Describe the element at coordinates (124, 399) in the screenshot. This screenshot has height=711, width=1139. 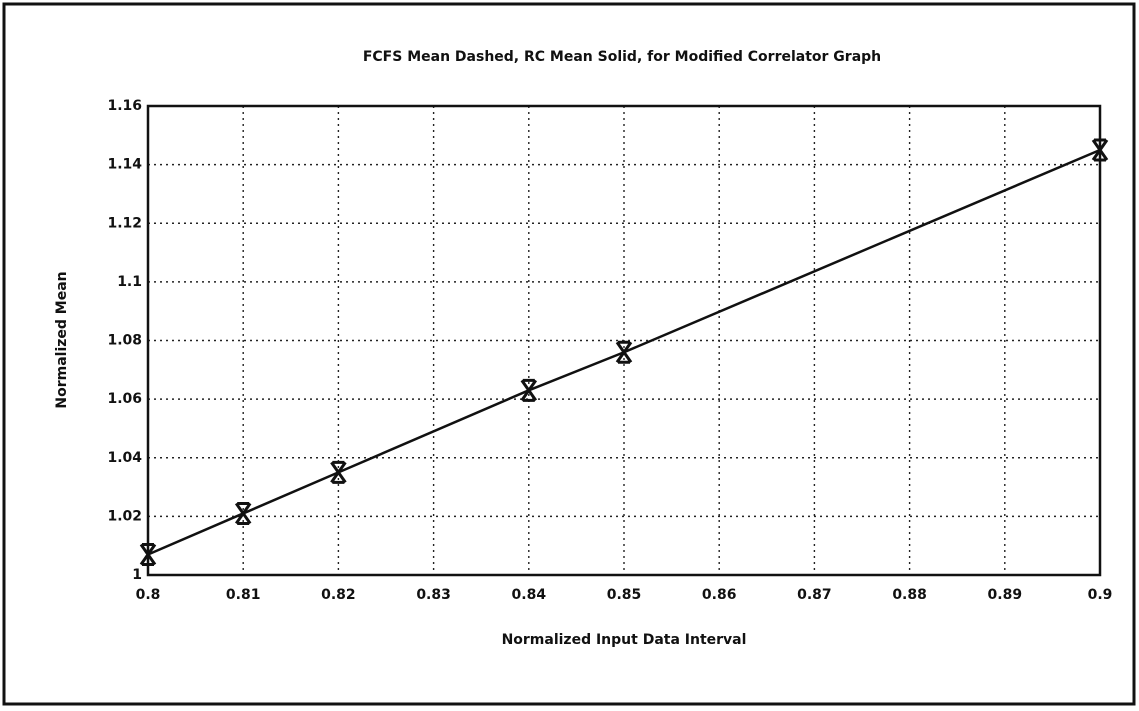
I see `y-tick-label: 1.06` at that location.